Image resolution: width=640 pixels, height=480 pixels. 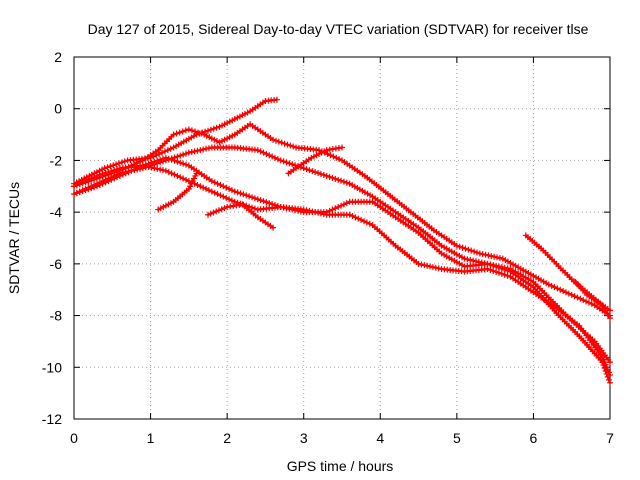 I want to click on y-tick-label: -8, so click(x=56, y=316).